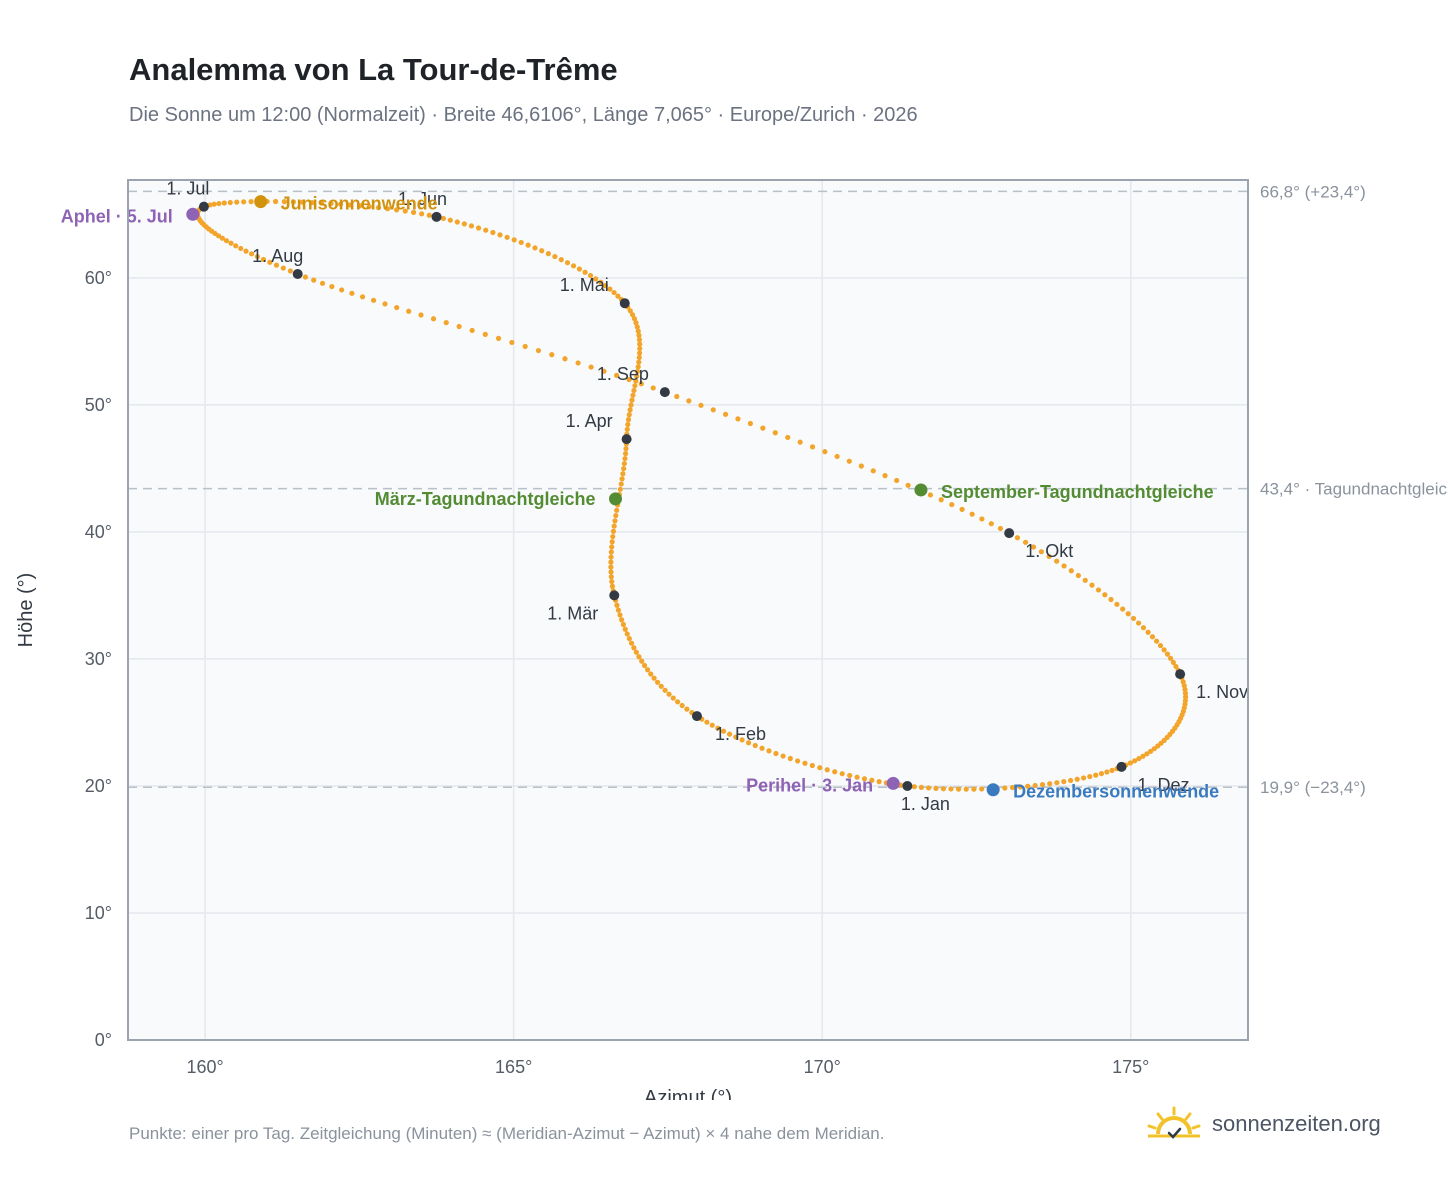 The image size is (1448, 1188). Describe the element at coordinates (688, 1093) in the screenshot. I see `x-axis-title: Azimut (°)` at that location.